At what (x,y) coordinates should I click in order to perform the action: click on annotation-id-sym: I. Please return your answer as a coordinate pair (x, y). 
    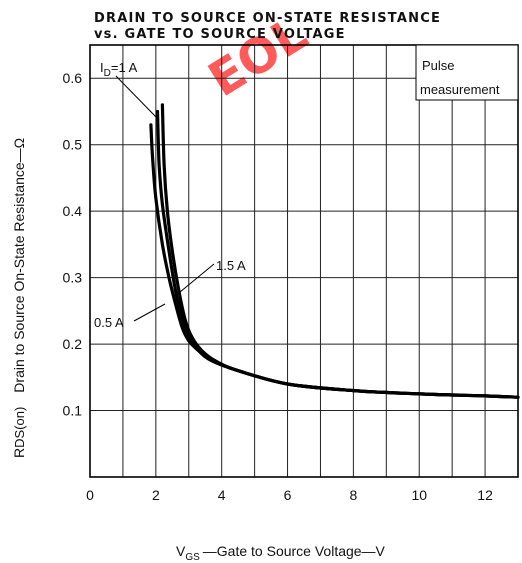
    Looking at the image, I should click on (102, 67).